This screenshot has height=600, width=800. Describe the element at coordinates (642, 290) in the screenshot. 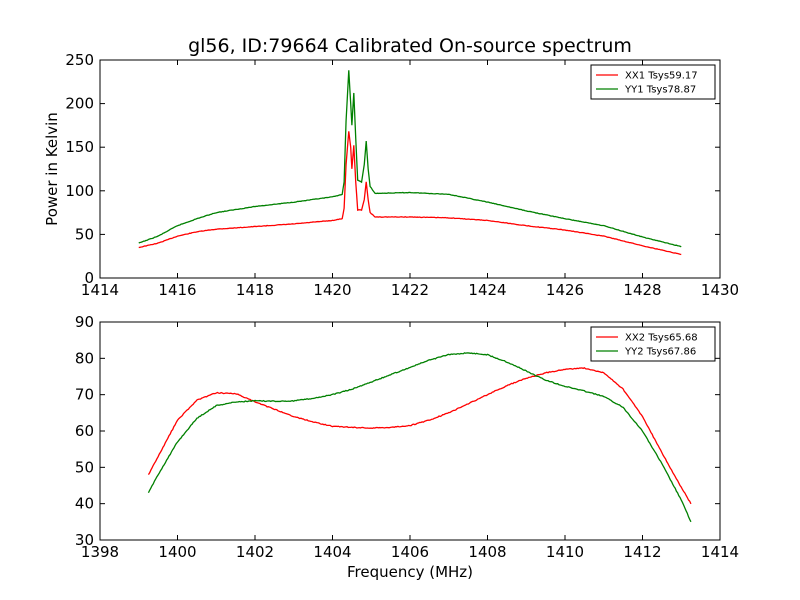

I see `x-tick-label: 1428` at that location.